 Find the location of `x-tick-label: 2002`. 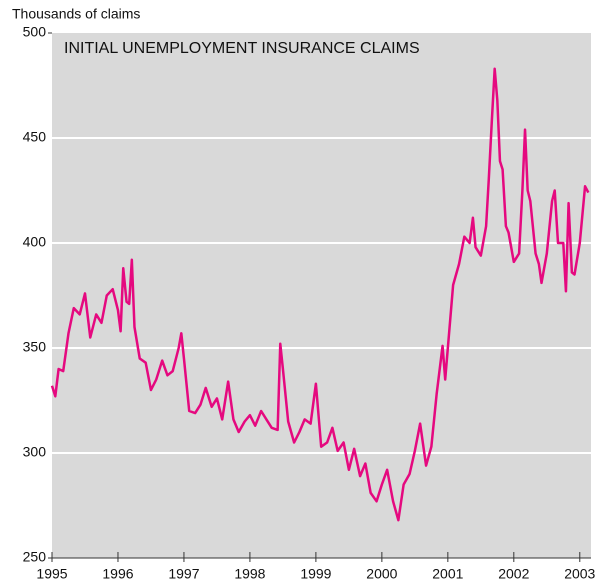

x-tick-label: 2002 is located at coordinates (513, 574).